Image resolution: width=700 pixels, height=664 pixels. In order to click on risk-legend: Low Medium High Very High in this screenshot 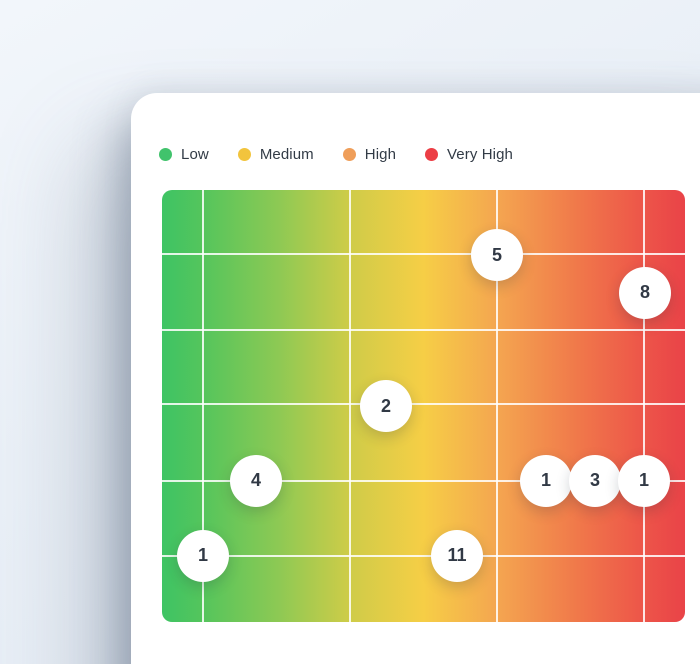, I will do `click(336, 154)`.